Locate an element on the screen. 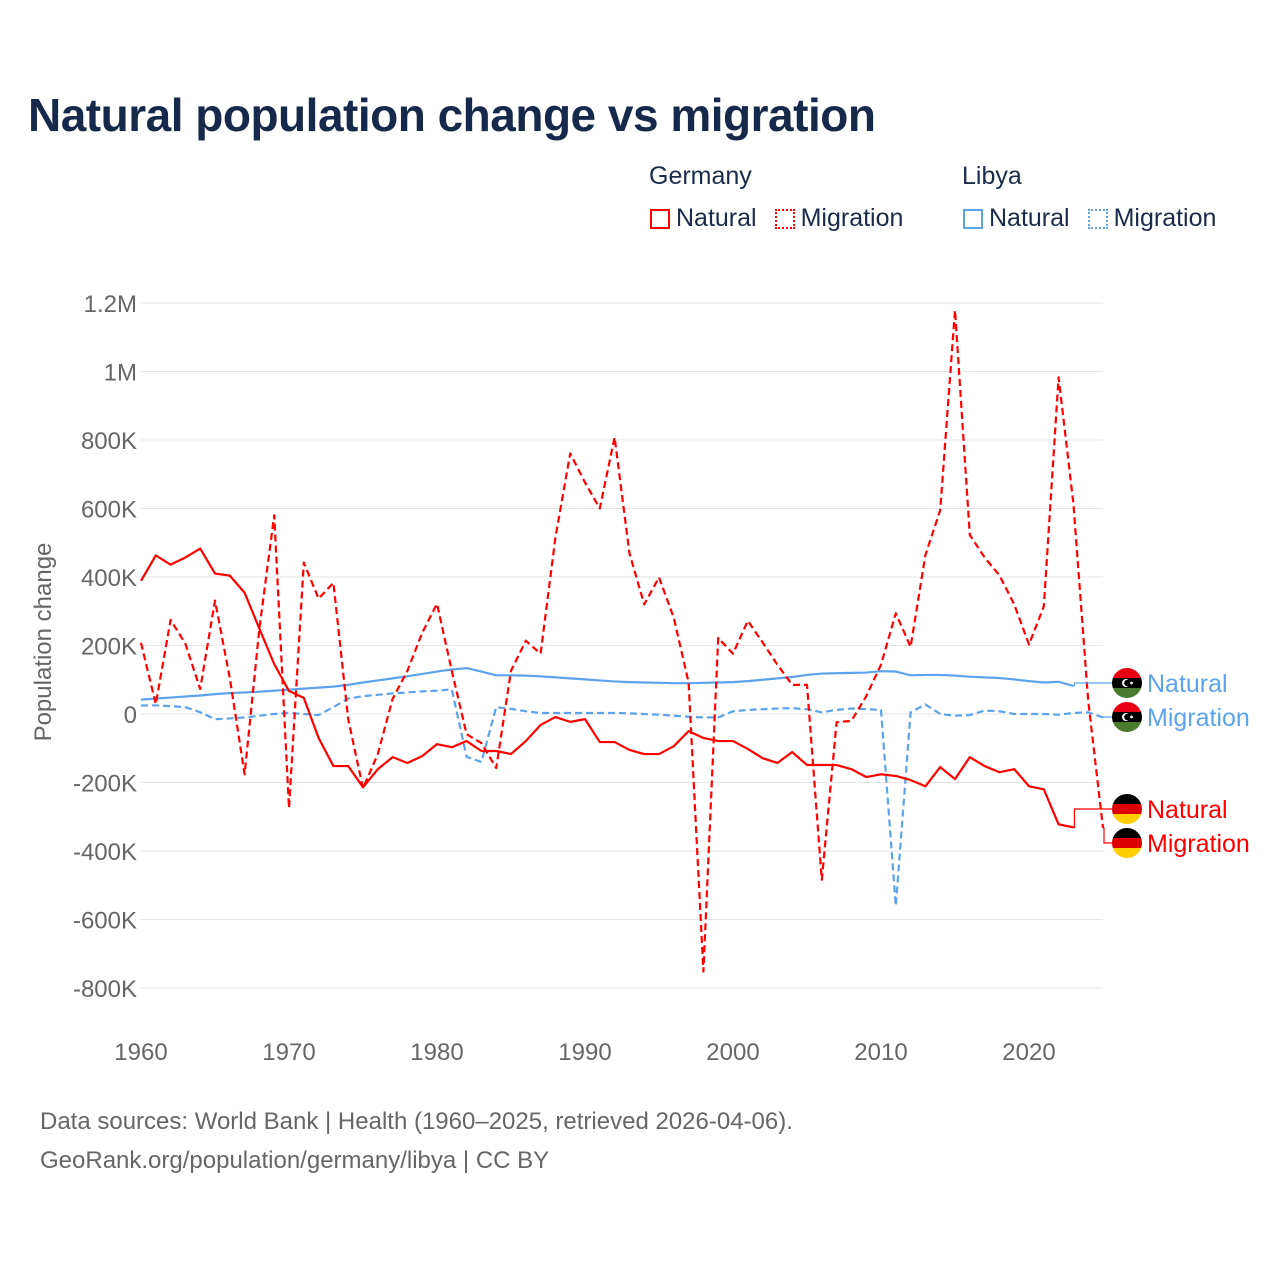 The image size is (1280, 1280). series-line-libya-natural is located at coordinates (607, 684).